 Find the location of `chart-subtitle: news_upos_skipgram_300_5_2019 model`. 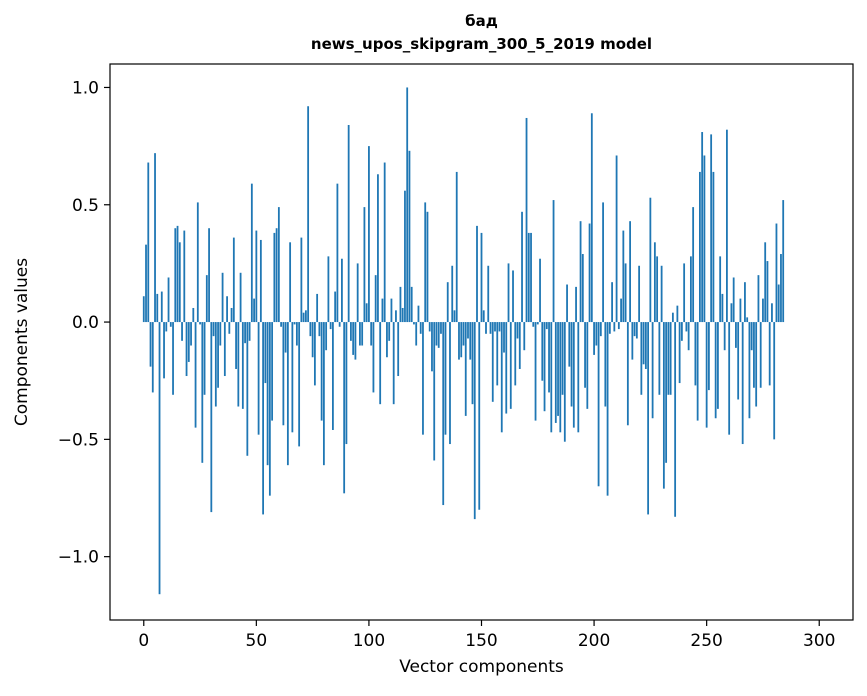

chart-subtitle: news_upos_skipgram_300_5_2019 model is located at coordinates (481, 44).